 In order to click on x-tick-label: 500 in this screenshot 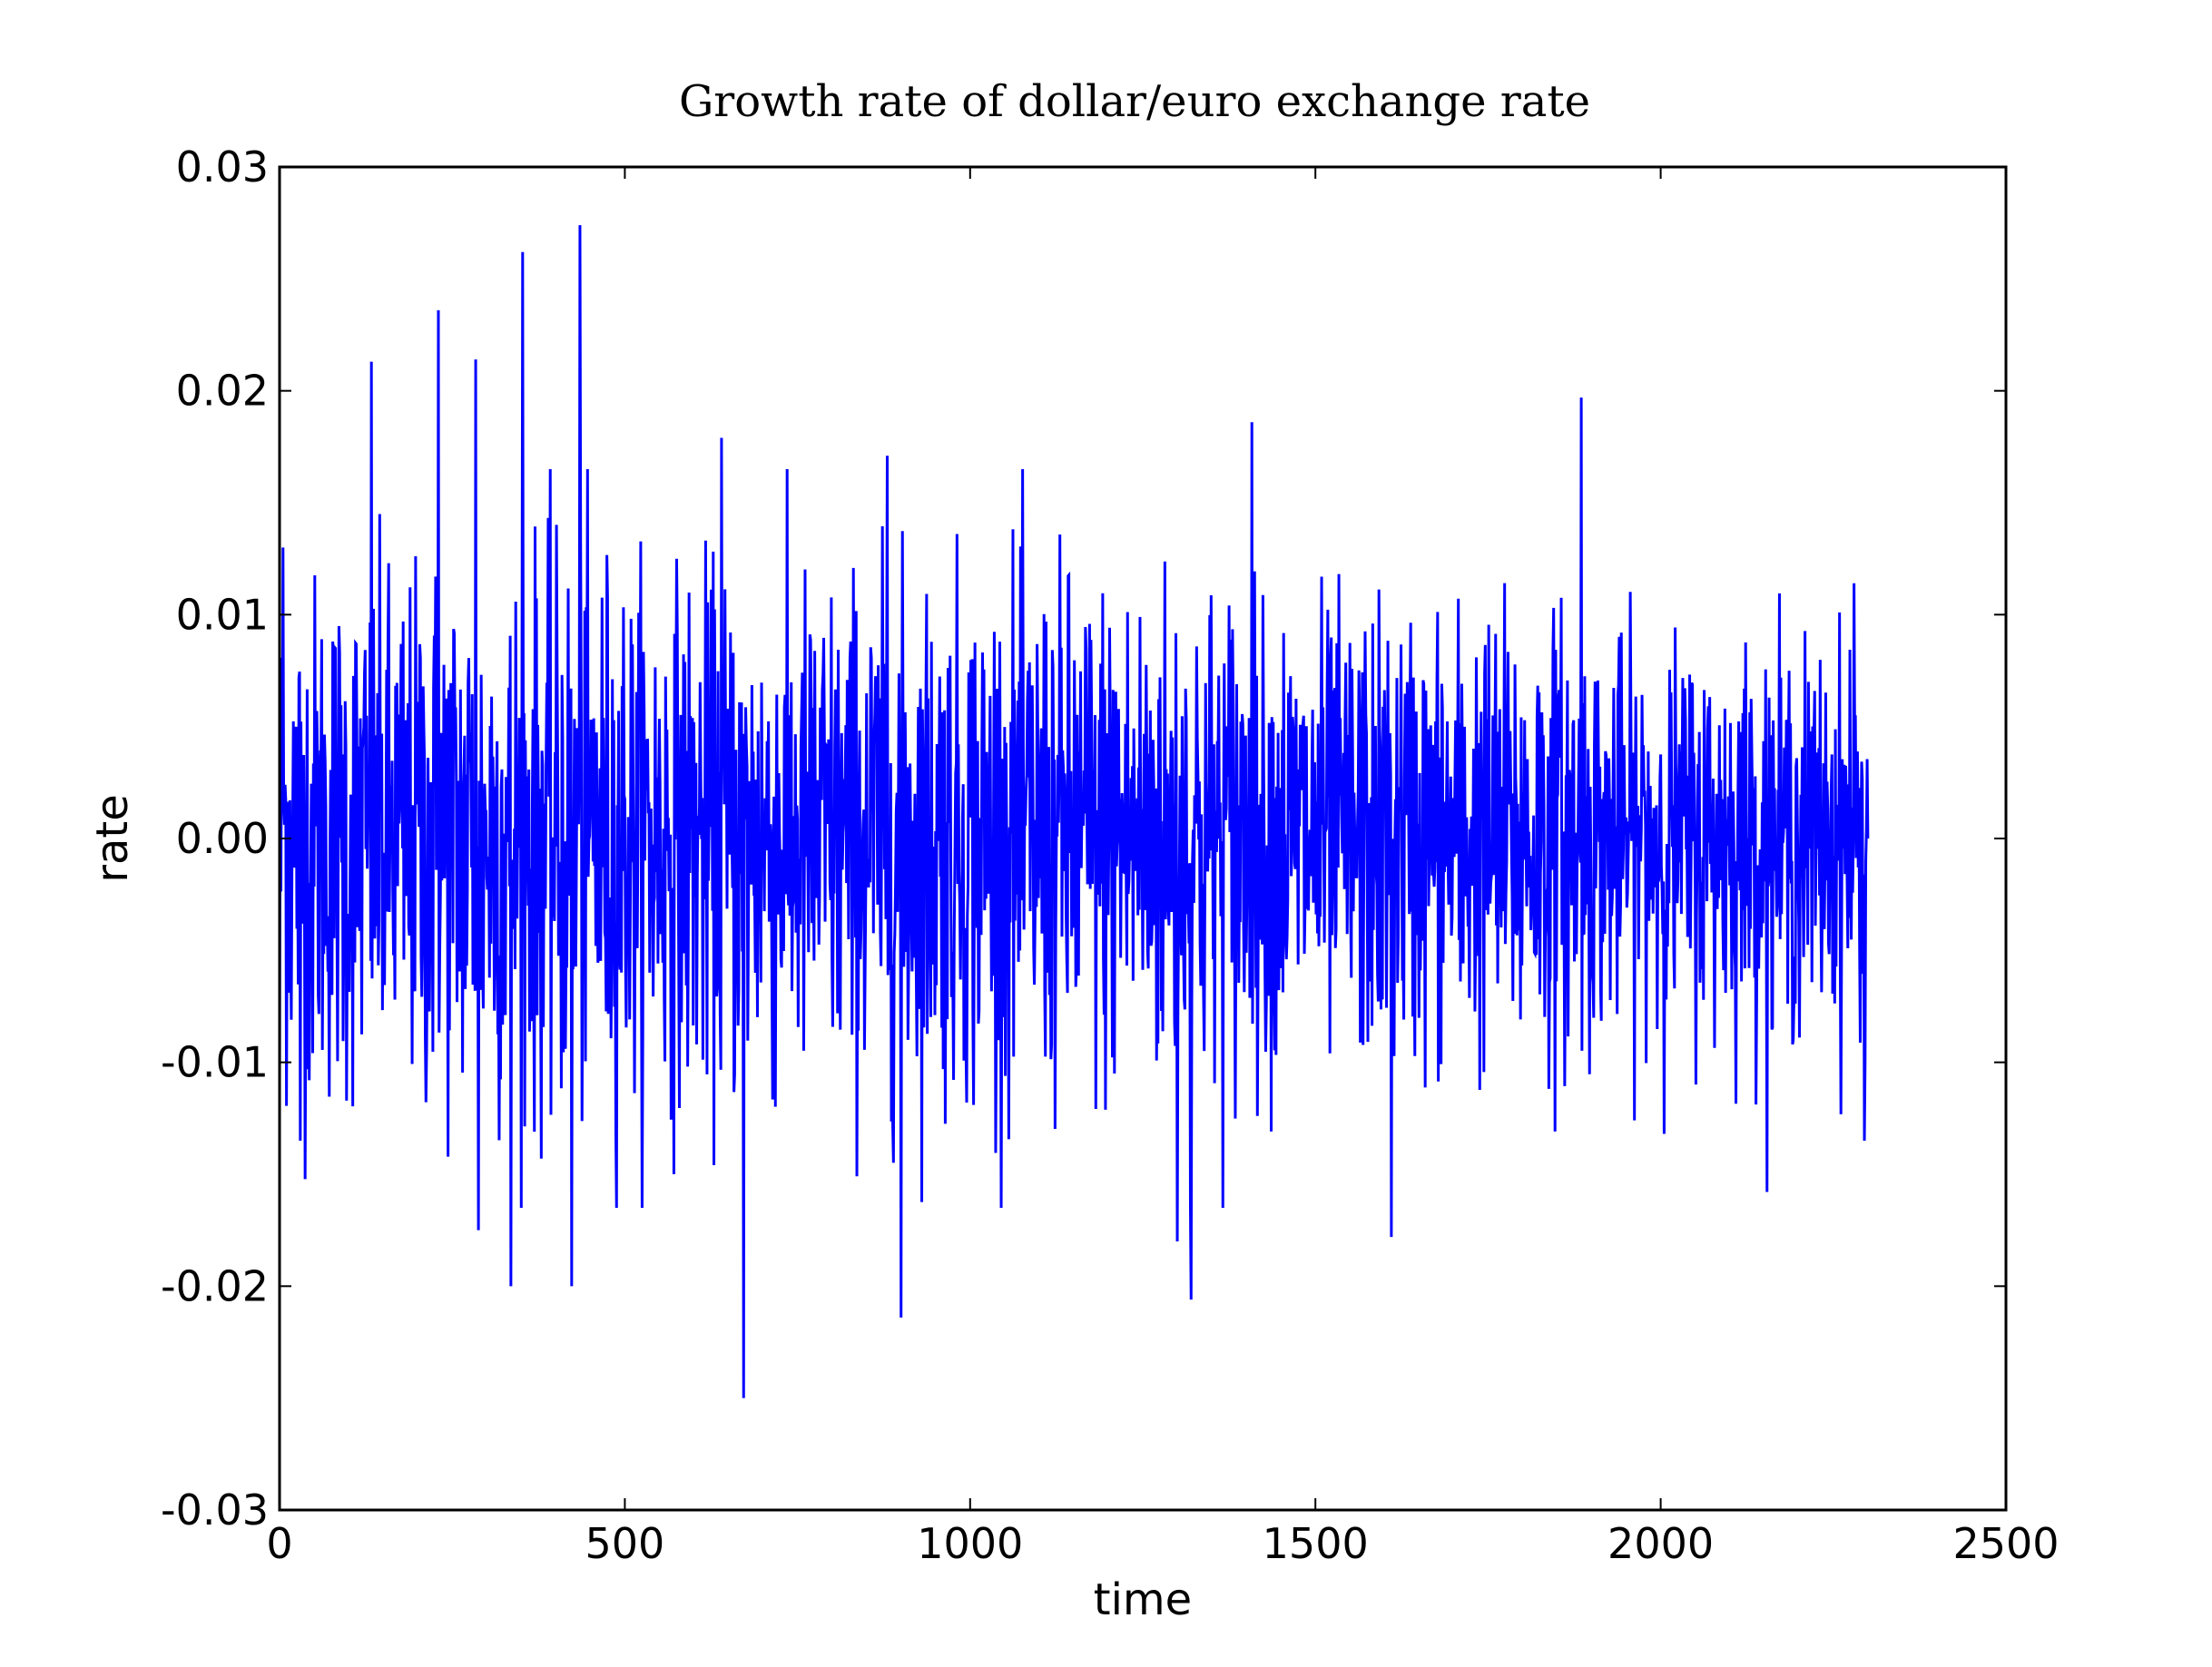, I will do `click(624, 1543)`.